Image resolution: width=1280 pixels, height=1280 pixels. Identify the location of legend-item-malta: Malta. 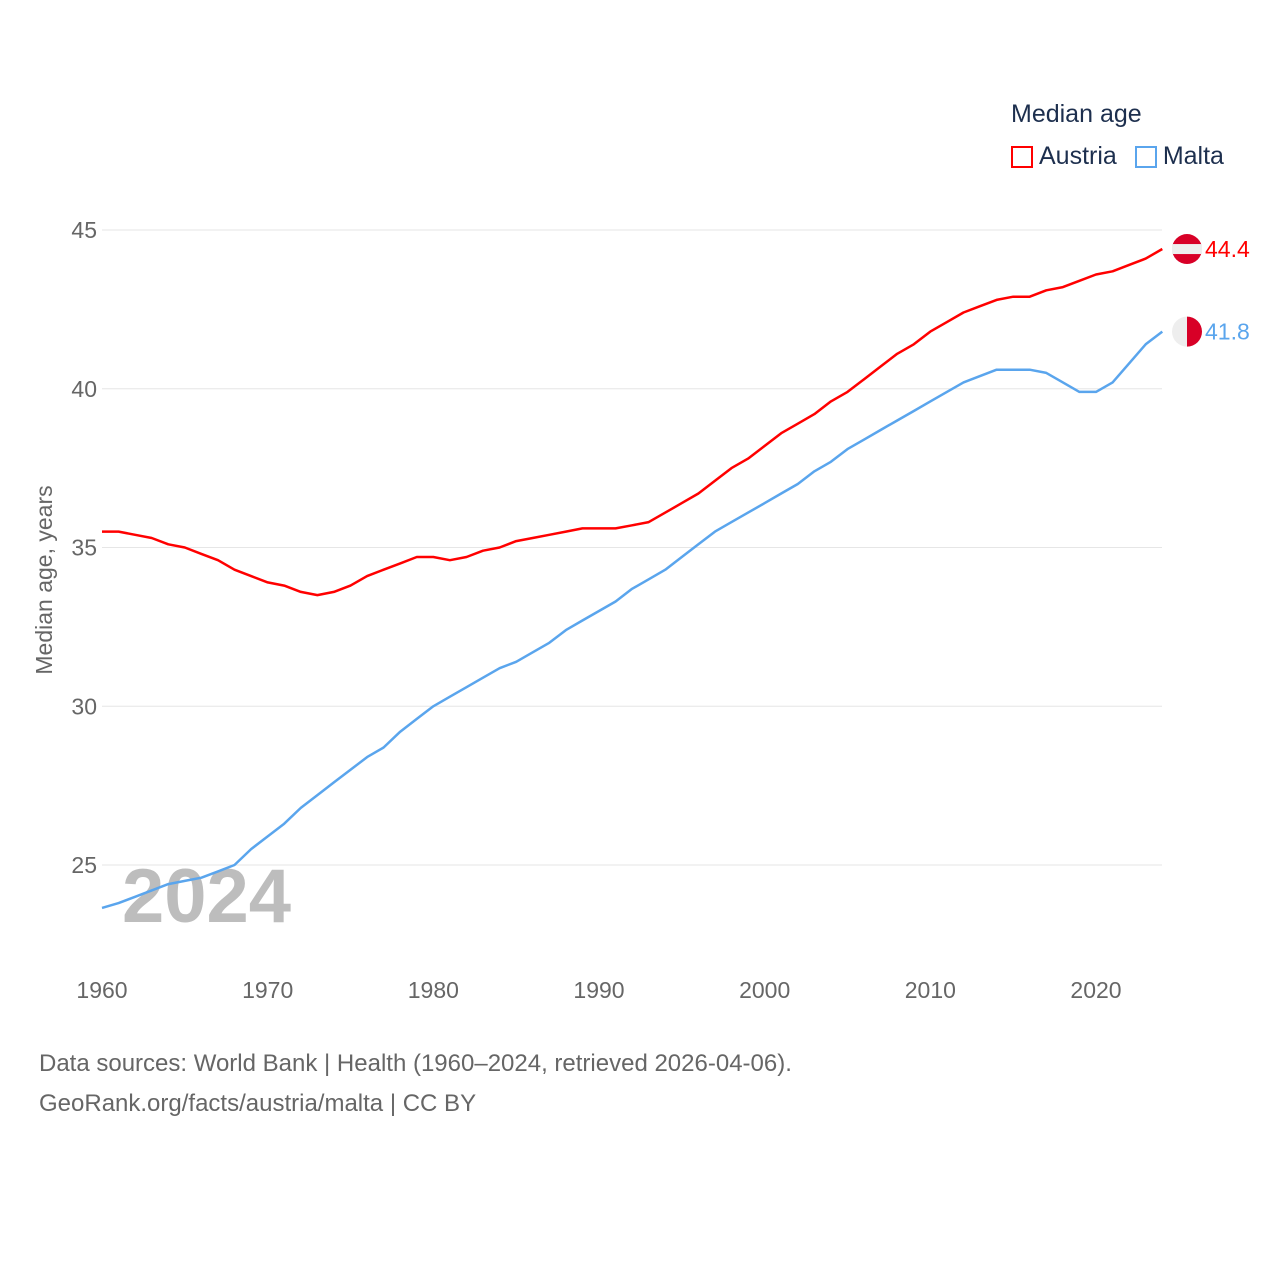
(1179, 156).